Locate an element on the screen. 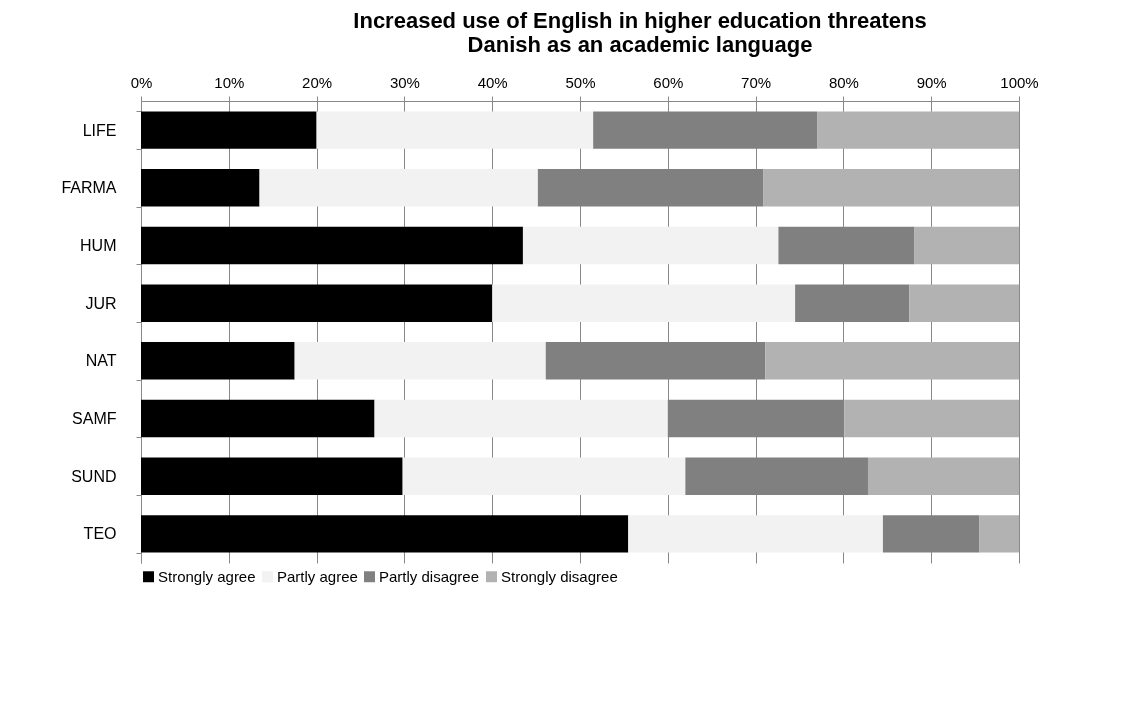 Image resolution: width=1129 pixels, height=701 pixels. x-tick-label: 60% is located at coordinates (668, 82).